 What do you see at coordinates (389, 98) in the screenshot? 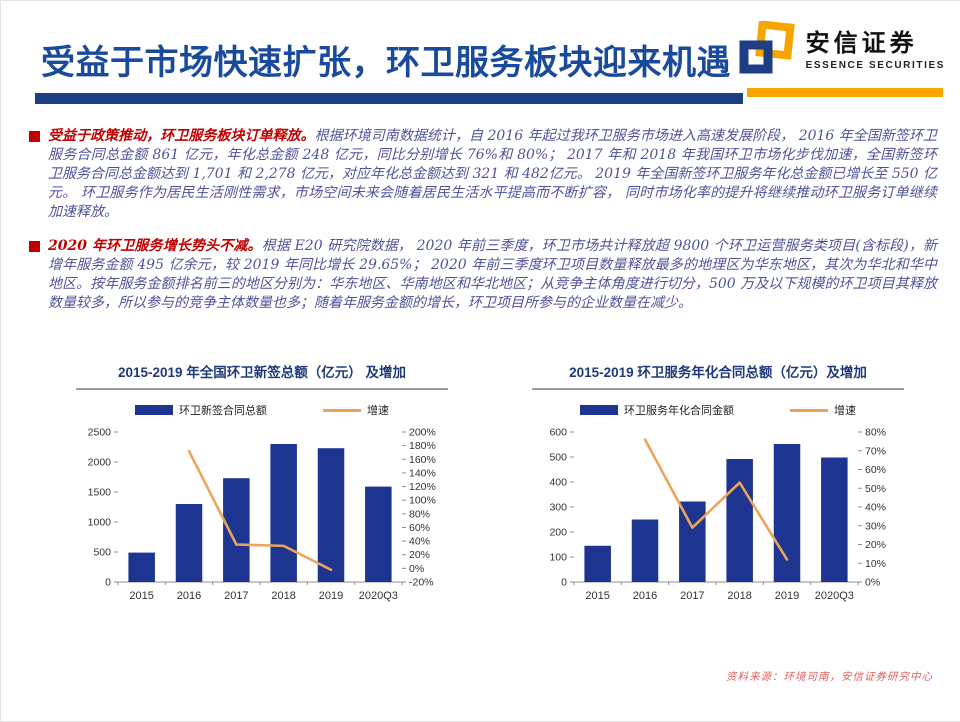
I see `title-underline-navy` at bounding box center [389, 98].